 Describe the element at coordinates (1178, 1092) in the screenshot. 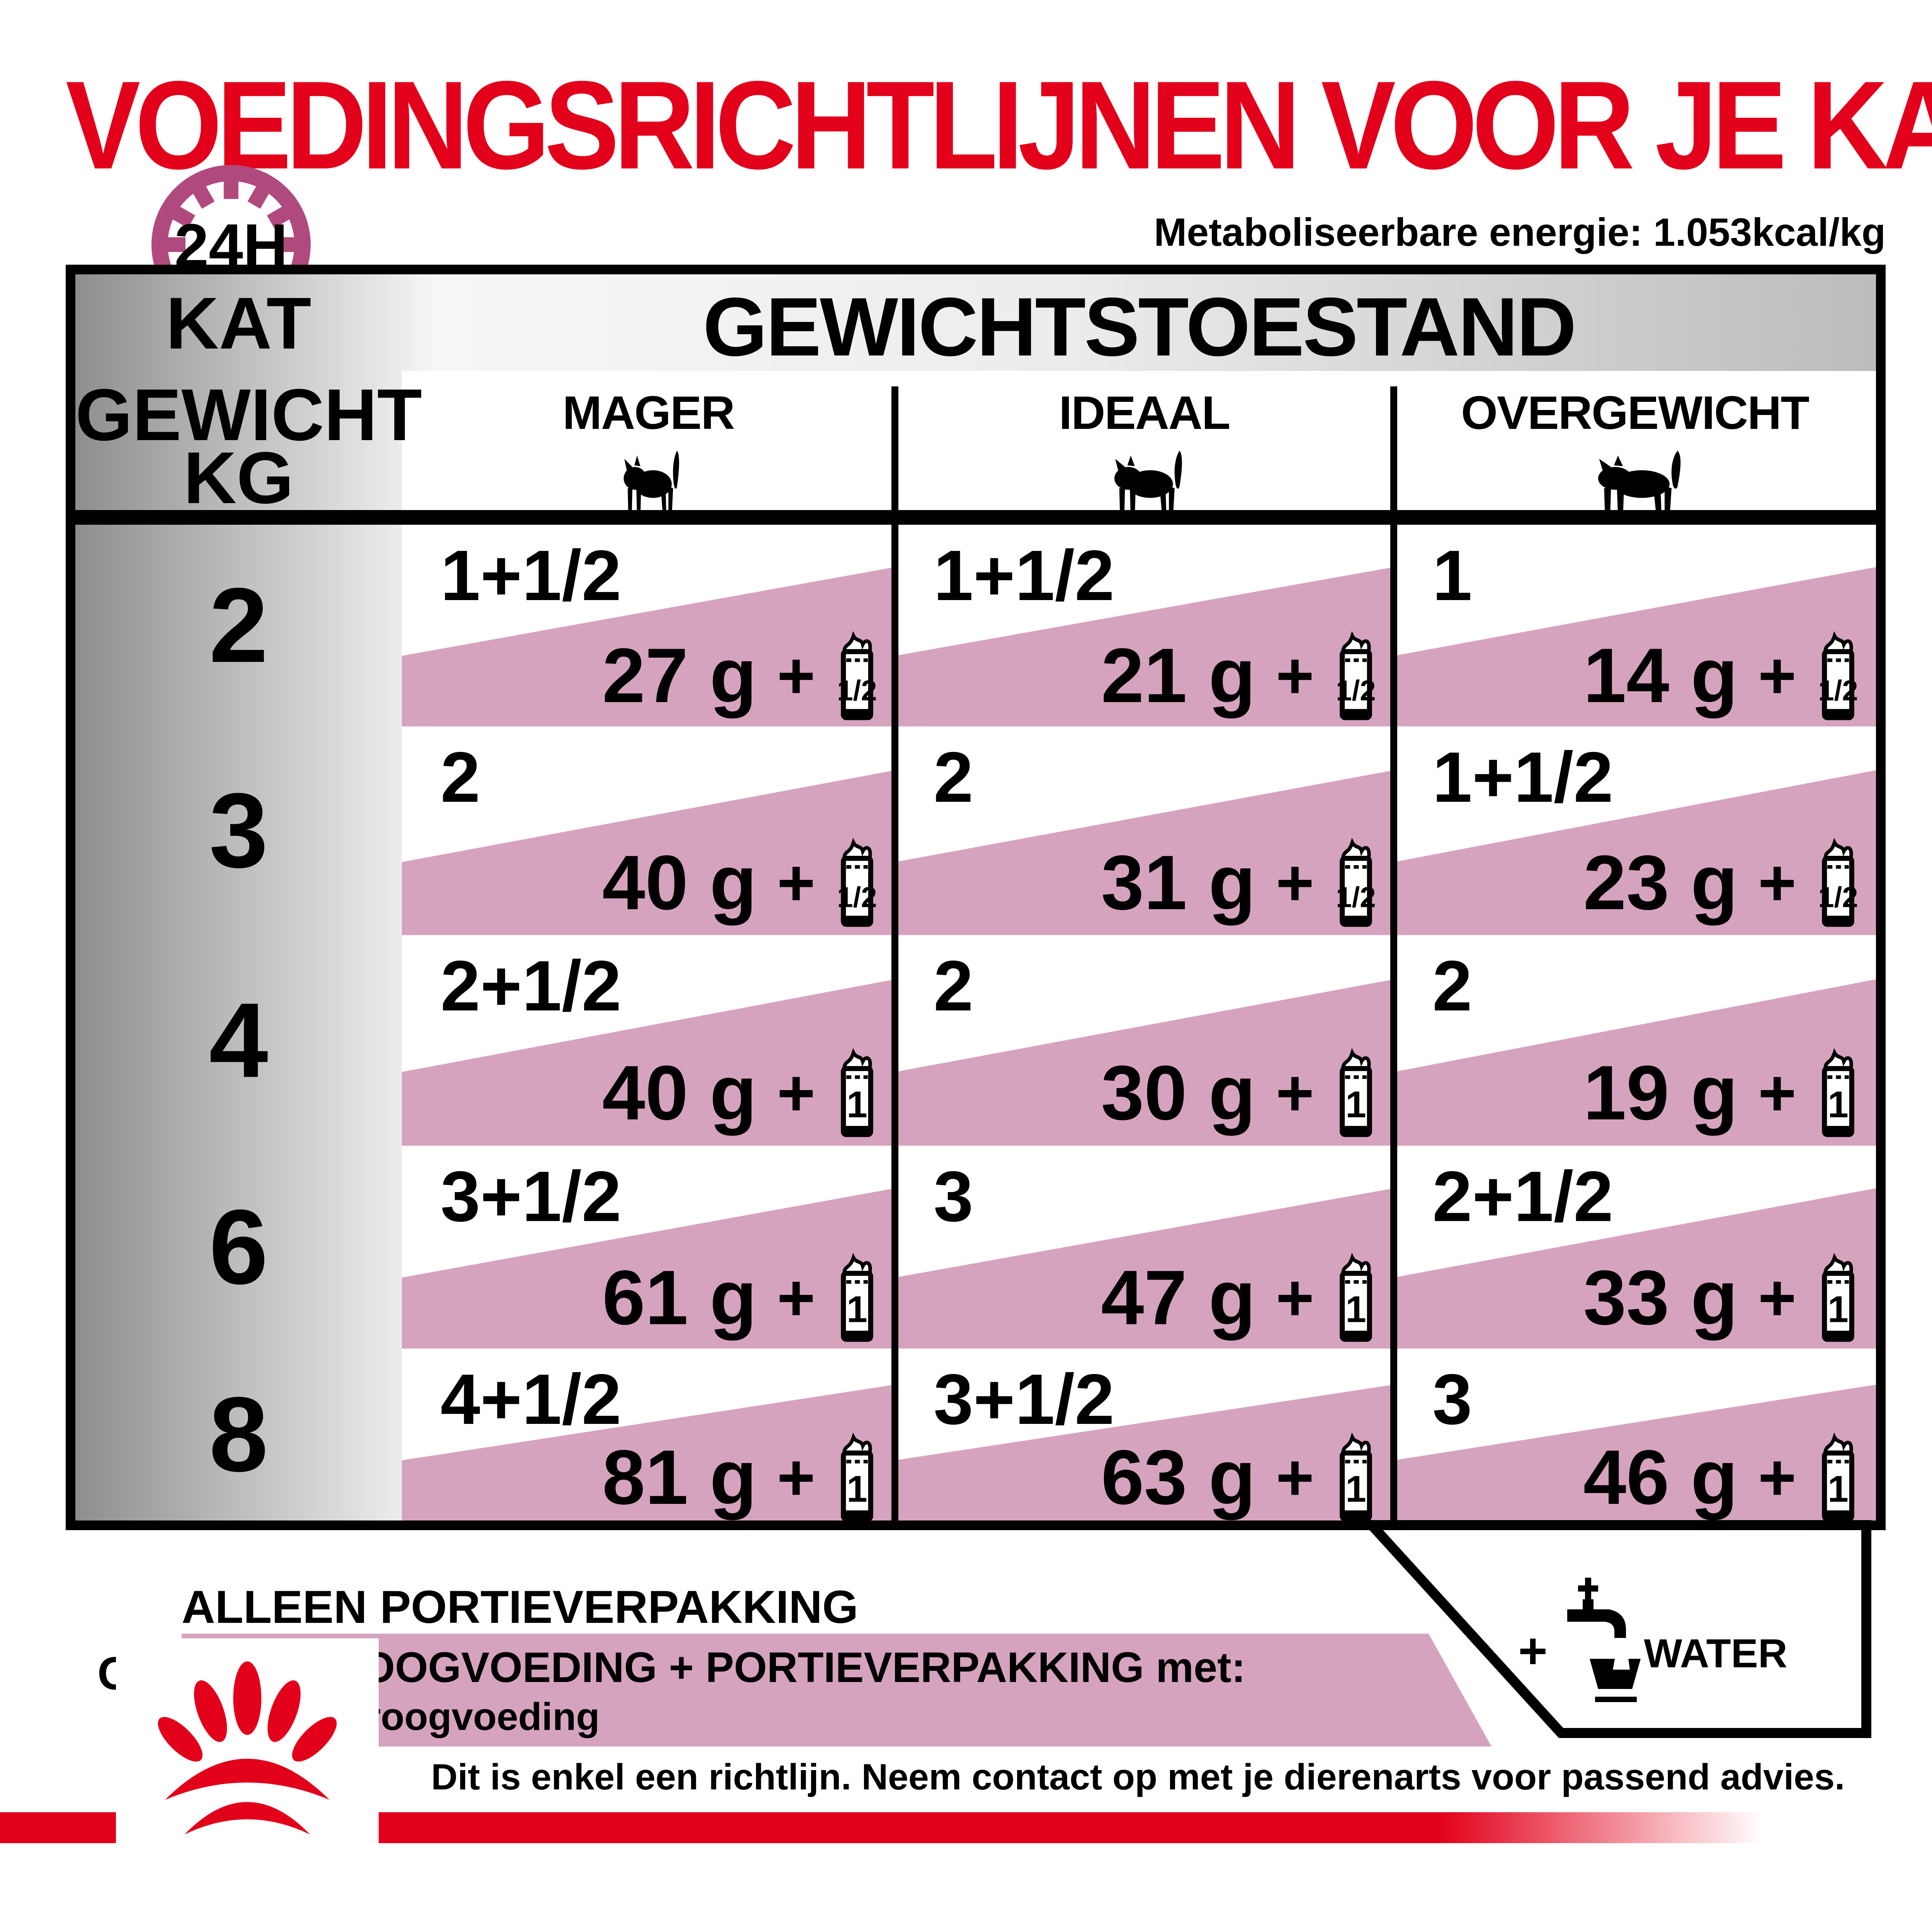

I see `dry-grams: 30 g` at that location.